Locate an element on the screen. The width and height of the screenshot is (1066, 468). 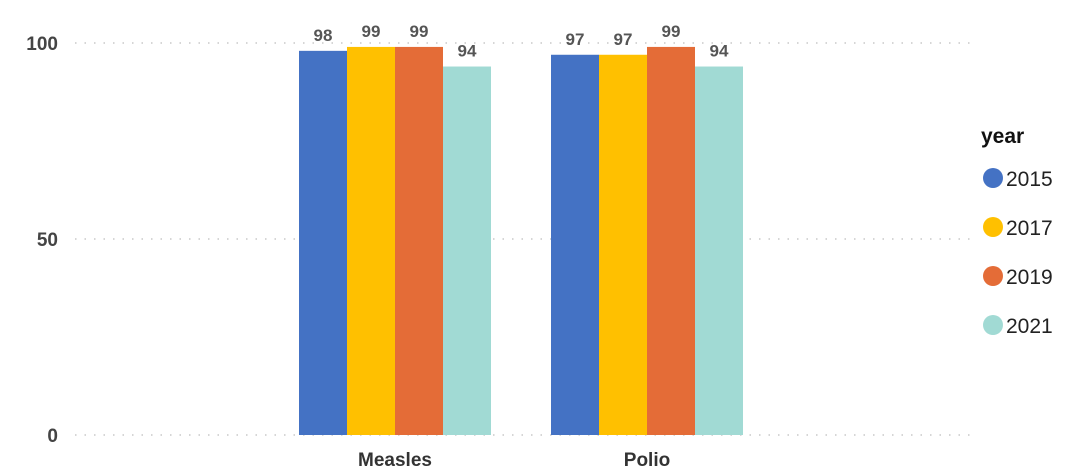
bar-measles-2017 is located at coordinates (371, 241).